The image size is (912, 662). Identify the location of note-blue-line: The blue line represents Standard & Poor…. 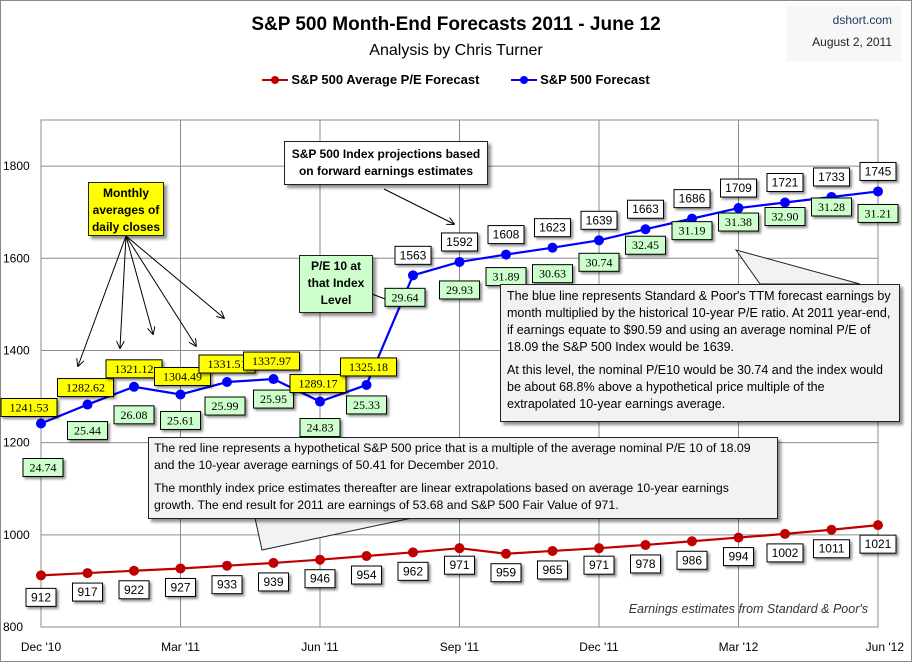
(700, 353).